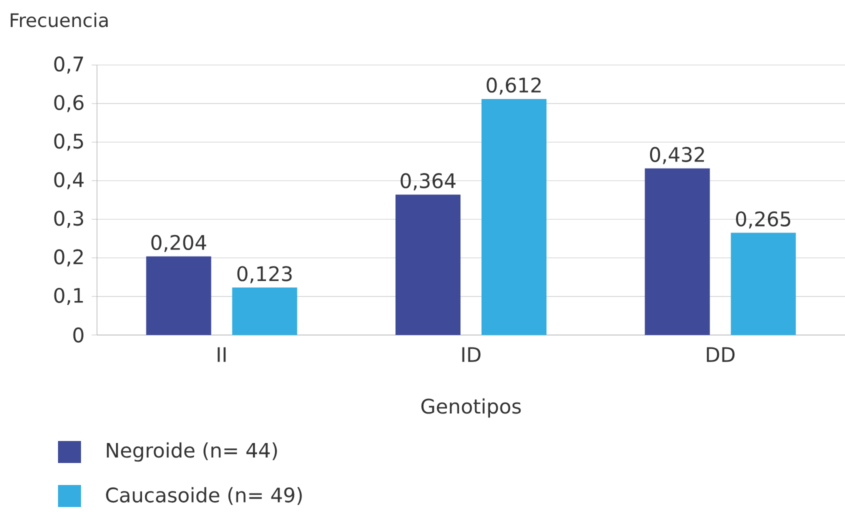 The width and height of the screenshot is (845, 517). I want to click on data-label: 0,204, so click(178, 243).